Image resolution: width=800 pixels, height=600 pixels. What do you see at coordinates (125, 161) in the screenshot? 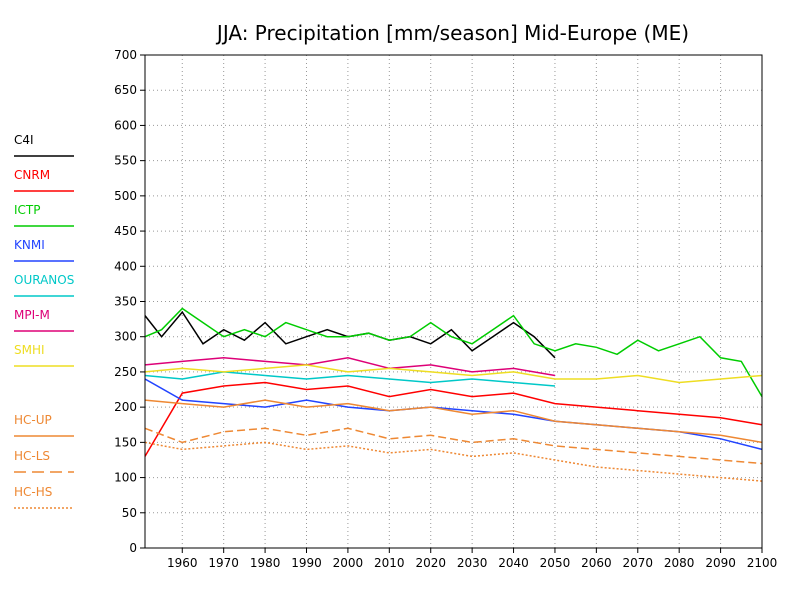
I see `y-tick-label: 550` at bounding box center [125, 161].